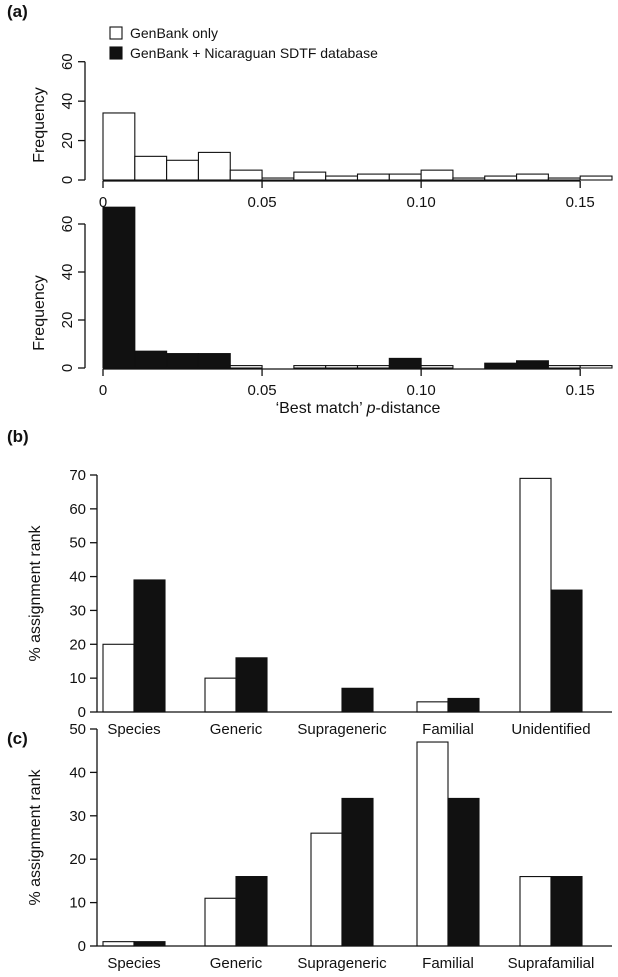 The image size is (618, 977). I want to click on legend-label: GenBank + Nicaraguan SDTF database, so click(254, 53).